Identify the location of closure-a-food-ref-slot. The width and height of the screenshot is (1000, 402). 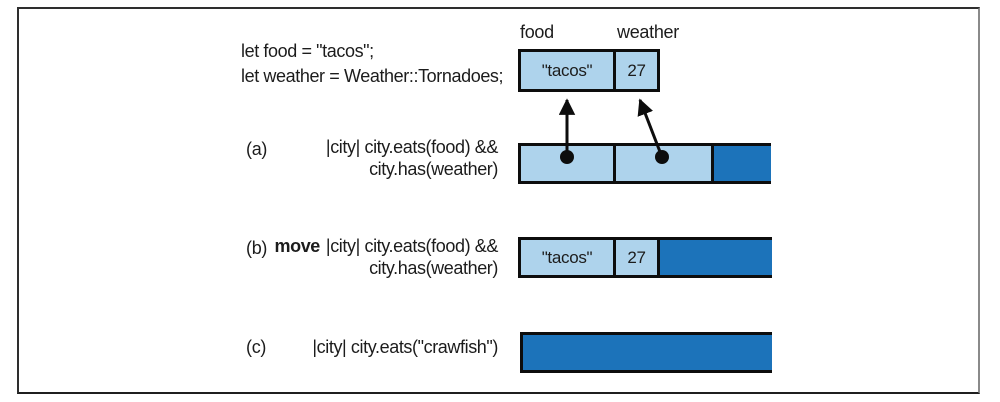
(568, 163).